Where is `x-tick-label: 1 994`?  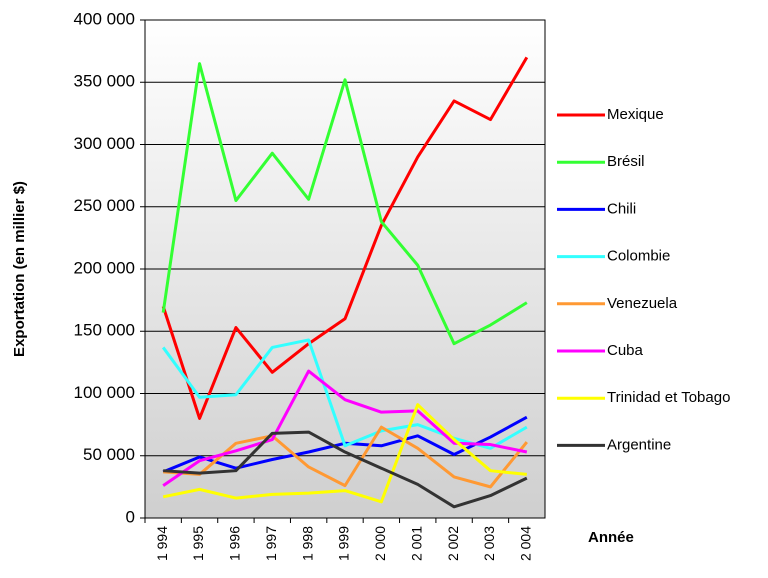
x-tick-label: 1 994 is located at coordinates (162, 543).